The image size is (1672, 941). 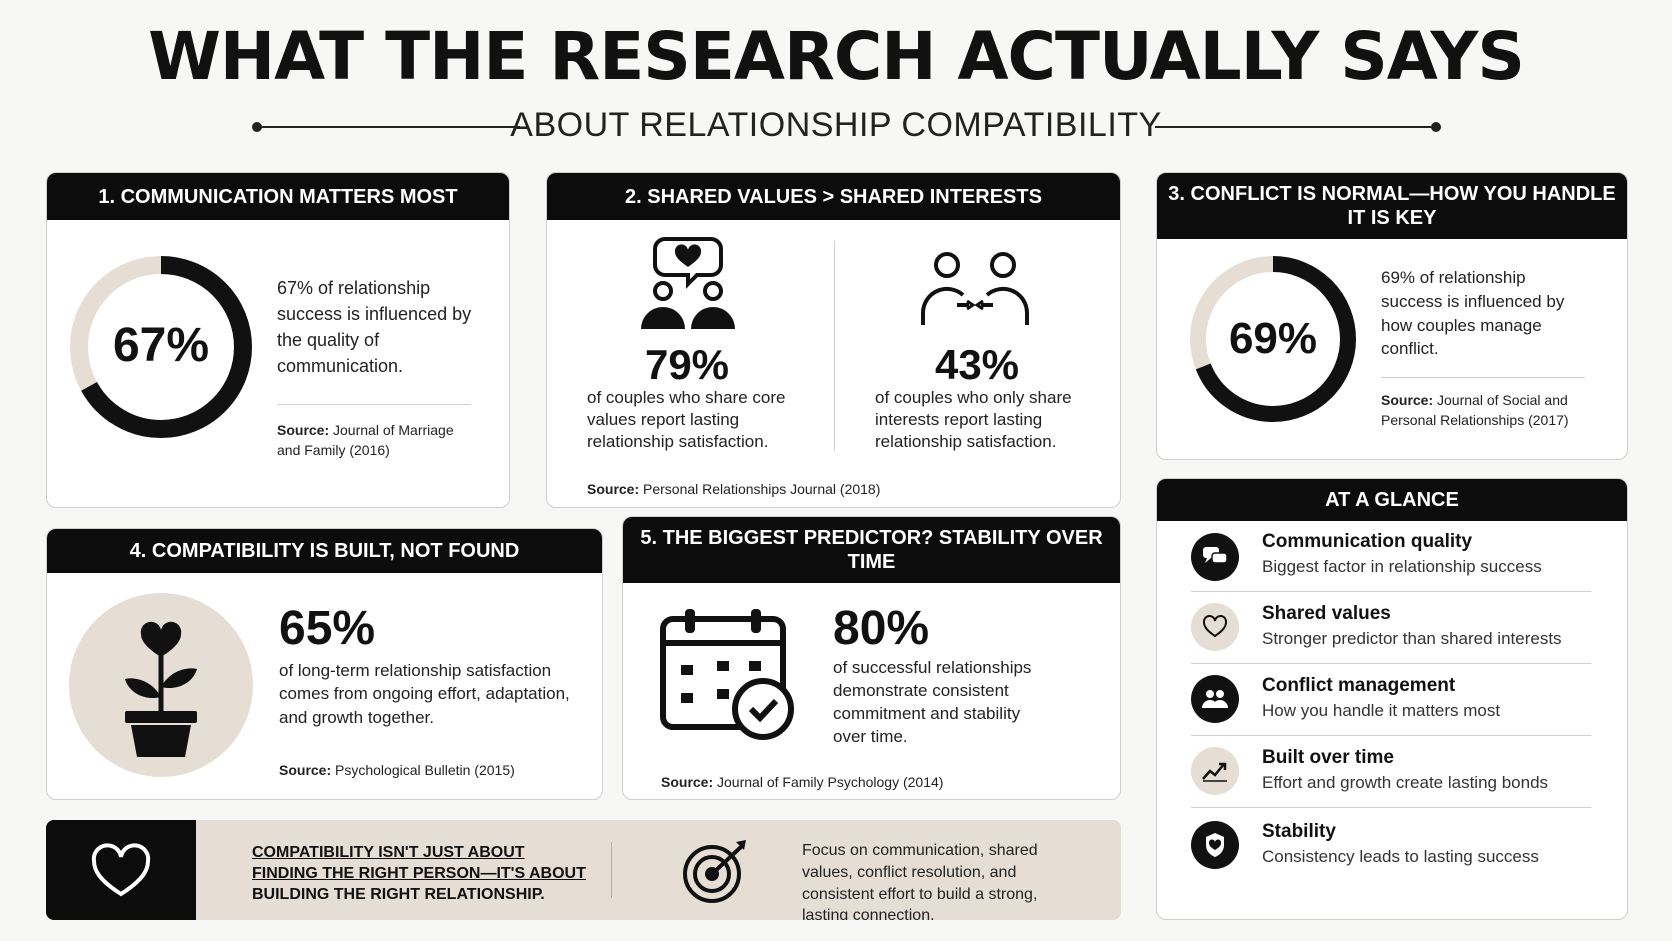 I want to click on glance-title: Built over time, so click(x=1328, y=757).